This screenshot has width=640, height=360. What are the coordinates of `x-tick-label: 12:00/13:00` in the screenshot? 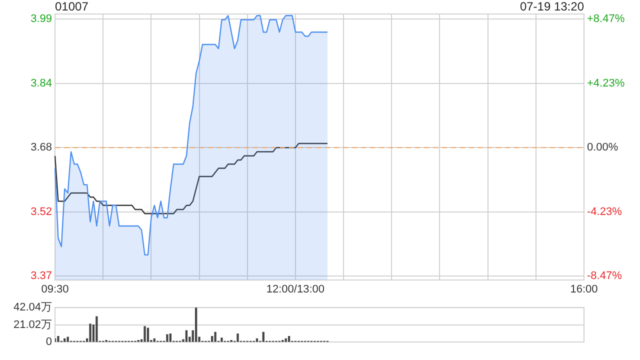 It's located at (295, 290).